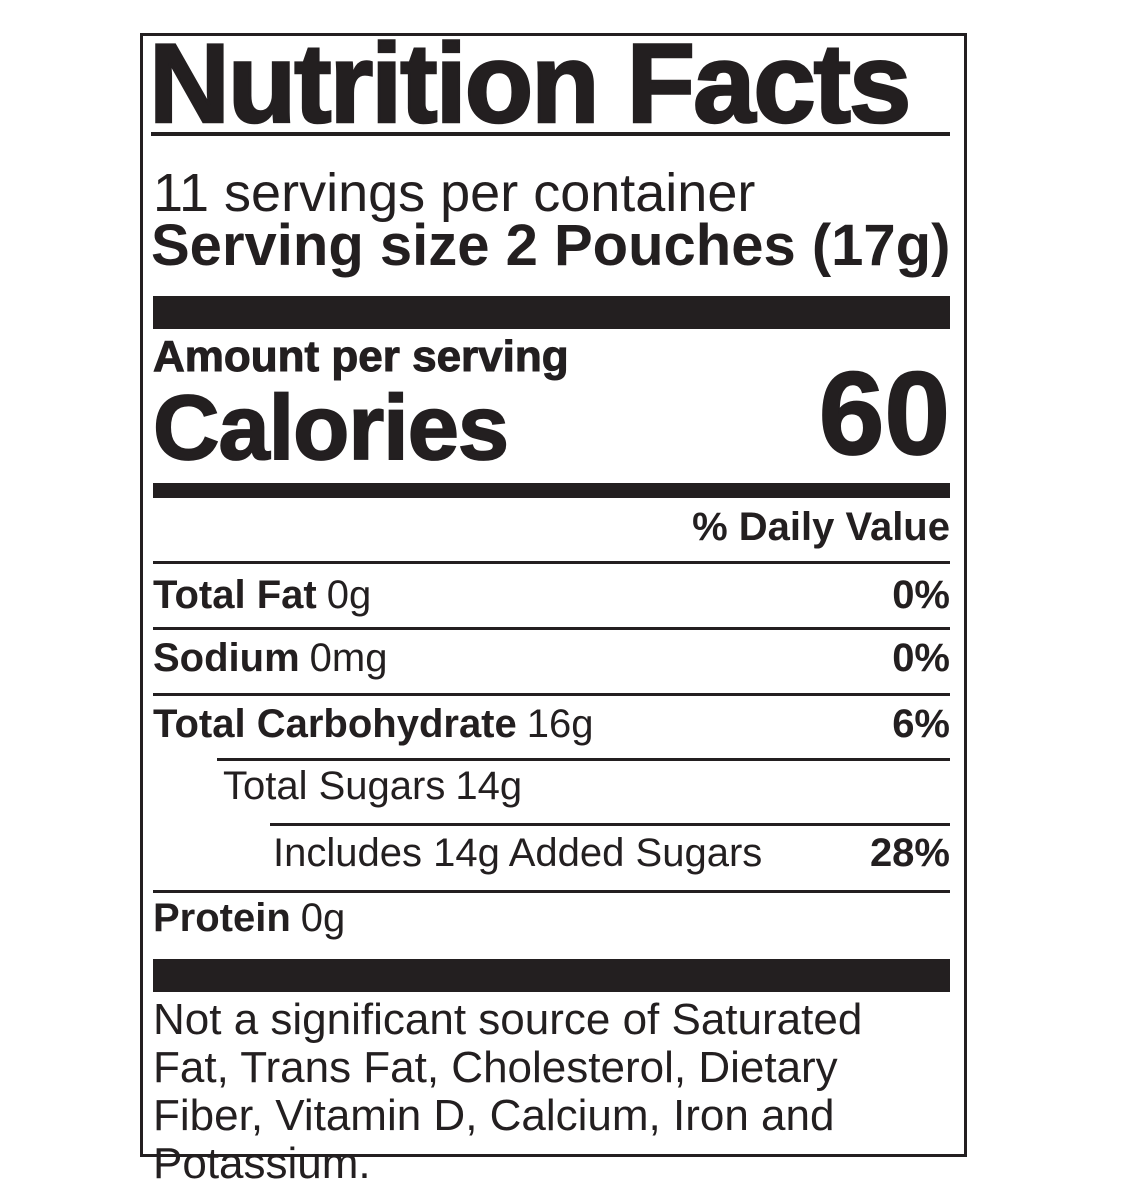 This screenshot has height=1193, width=1124. I want to click on serving-size-label: Serving size, so click(320, 245).